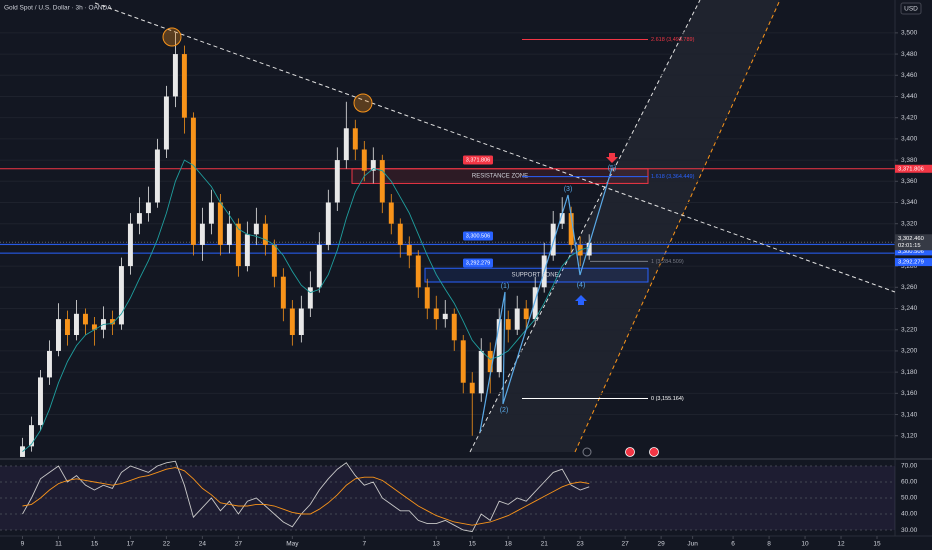 This screenshot has height=550, width=932. I want to click on level-price-box, so click(913, 168).